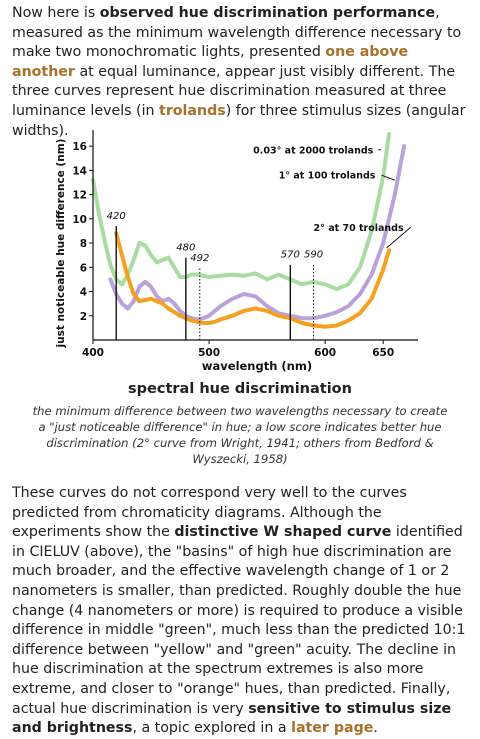 Image resolution: width=480 pixels, height=739 pixels. What do you see at coordinates (83, 268) in the screenshot?
I see `y-tick-label-6: 6` at bounding box center [83, 268].